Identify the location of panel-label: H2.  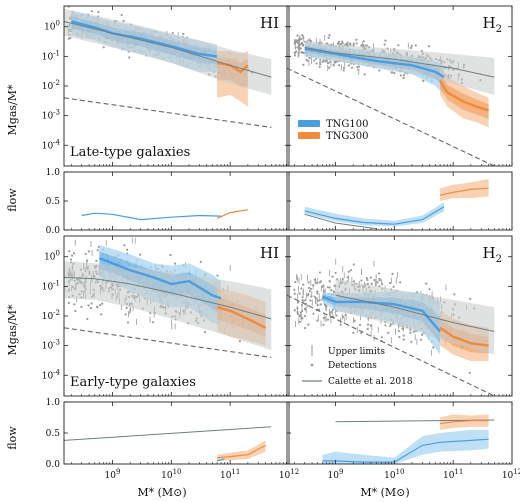
(492, 254).